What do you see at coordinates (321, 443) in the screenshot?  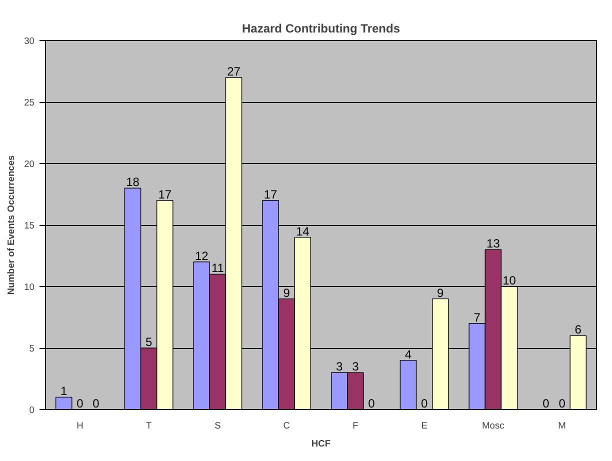 I see `x-axis-title: HCF` at bounding box center [321, 443].